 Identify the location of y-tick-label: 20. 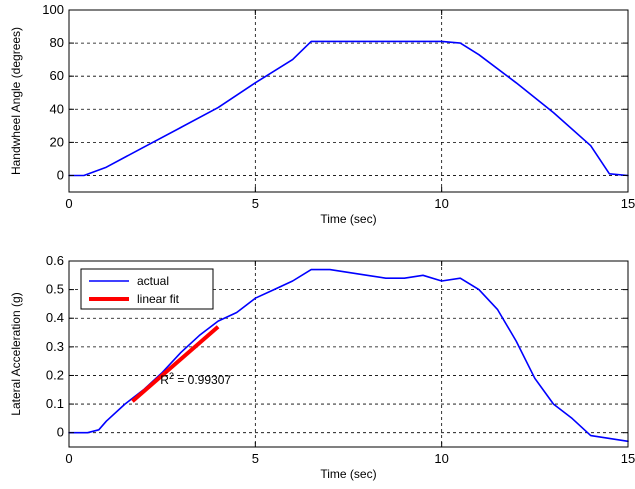
(57, 141).